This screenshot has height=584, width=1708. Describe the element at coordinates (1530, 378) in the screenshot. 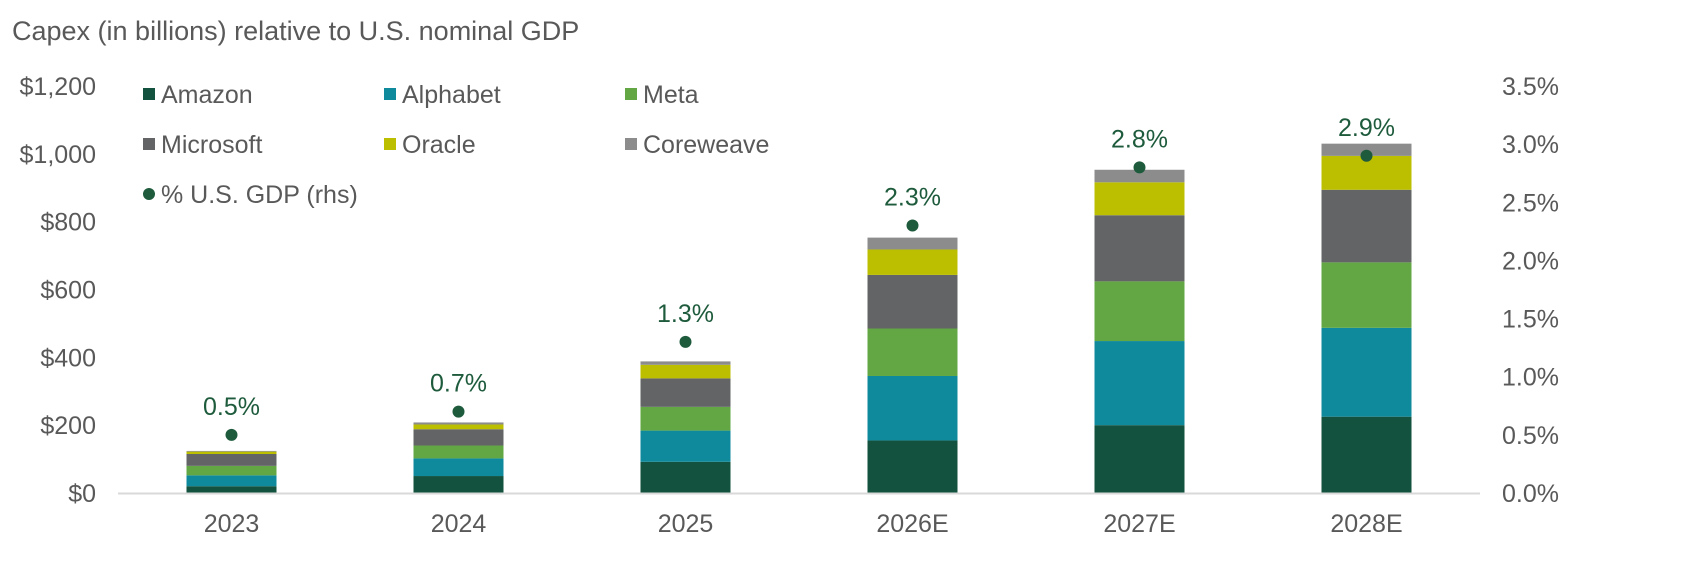

I see `y-right-tick-label: 1.0%` at that location.